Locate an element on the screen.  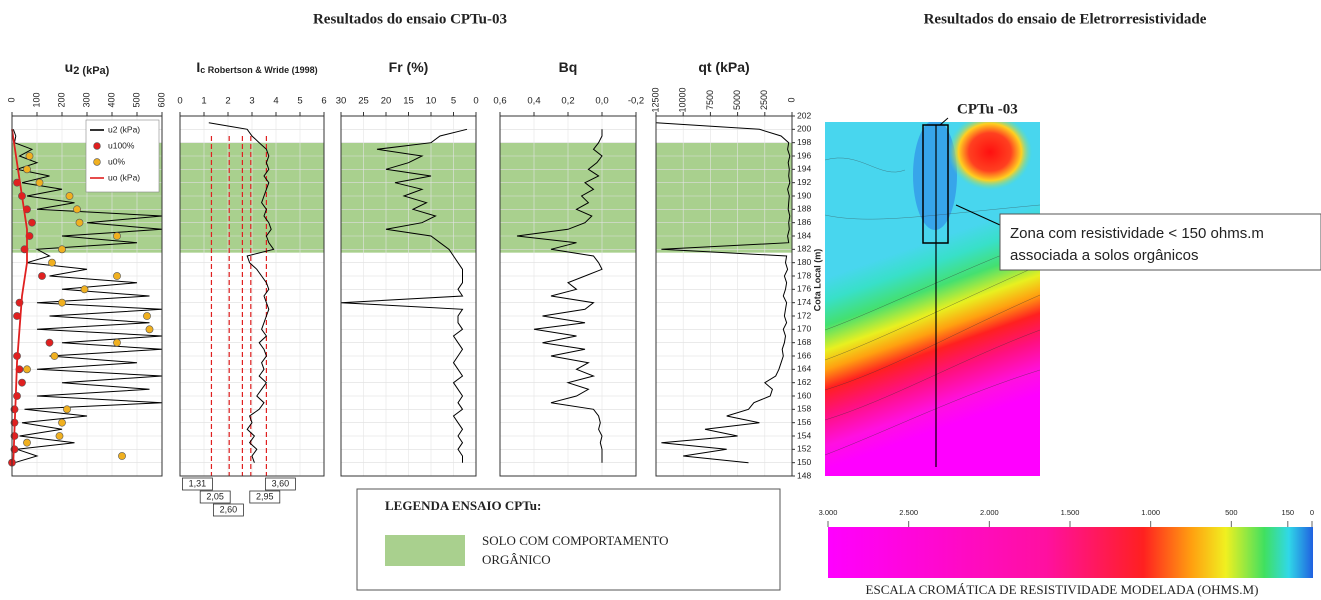
legend-label: u2 (kPa) is located at coordinates (124, 129).